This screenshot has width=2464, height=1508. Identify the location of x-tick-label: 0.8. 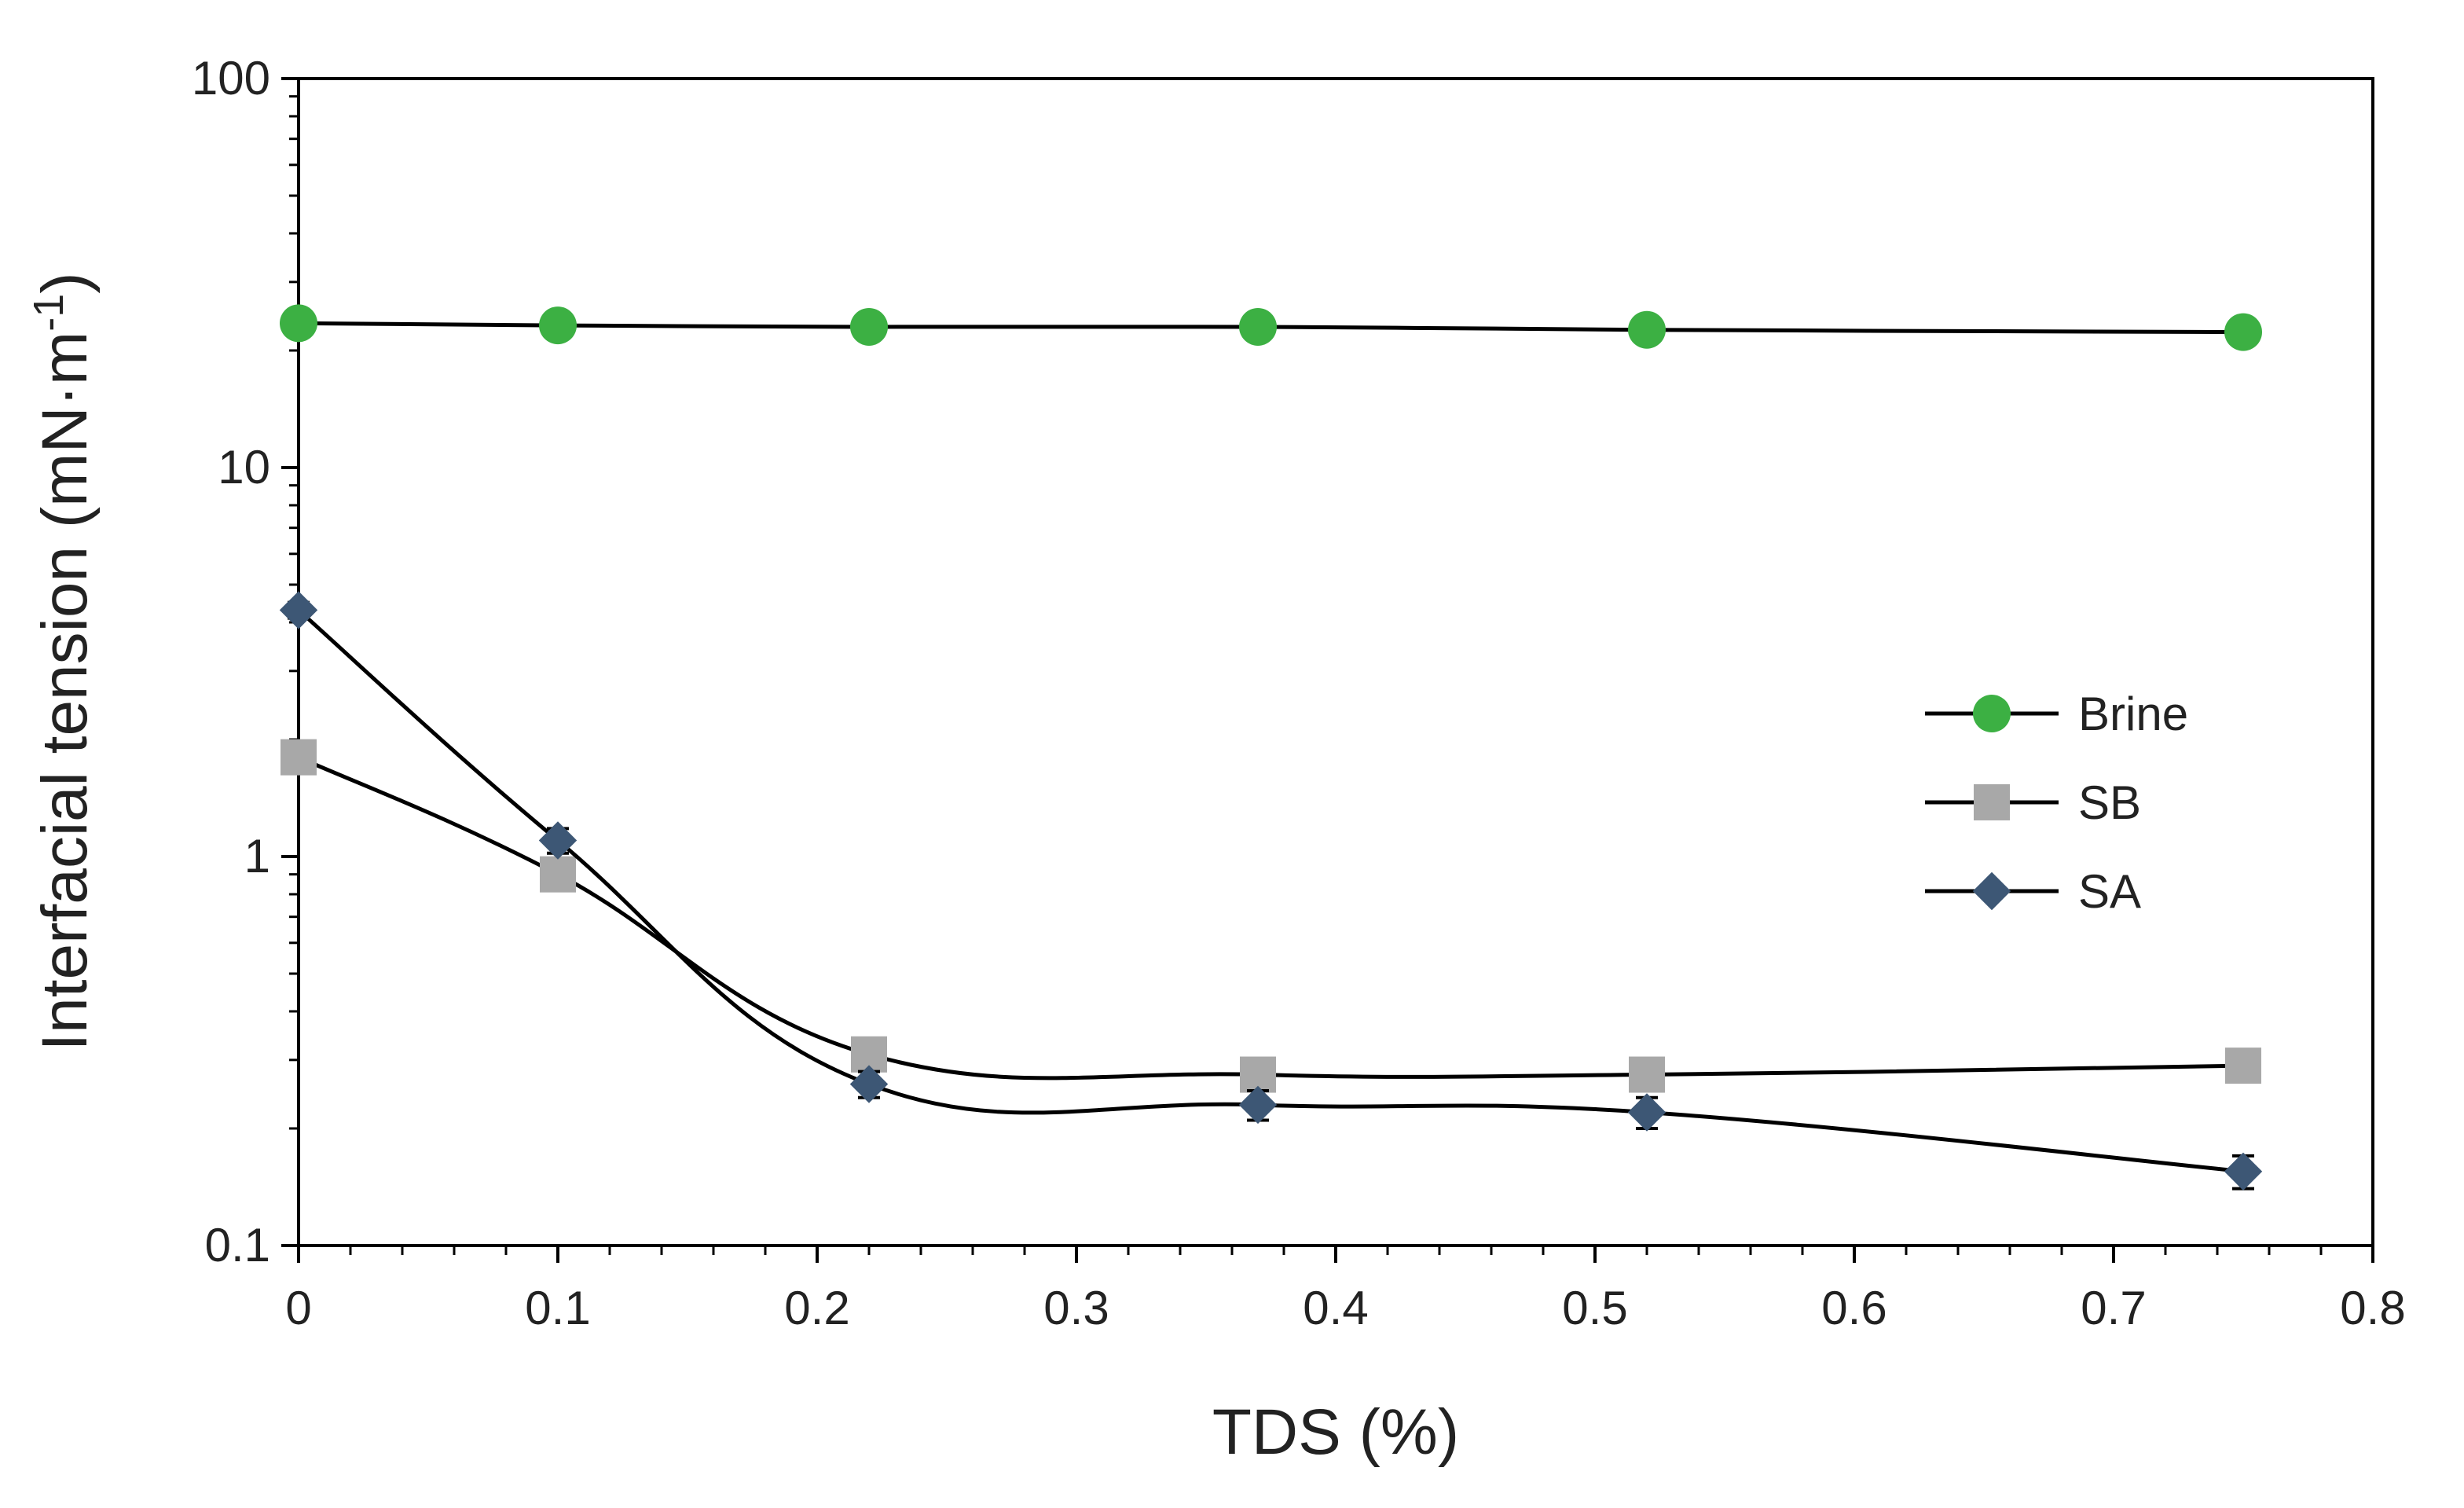
(2372, 1308).